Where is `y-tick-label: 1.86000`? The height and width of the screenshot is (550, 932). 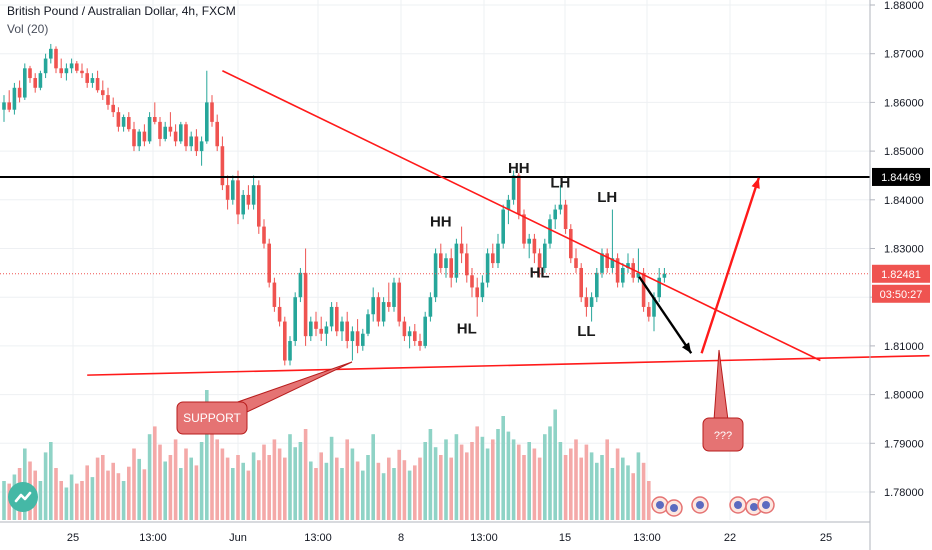 y-tick-label: 1.86000 is located at coordinates (904, 103).